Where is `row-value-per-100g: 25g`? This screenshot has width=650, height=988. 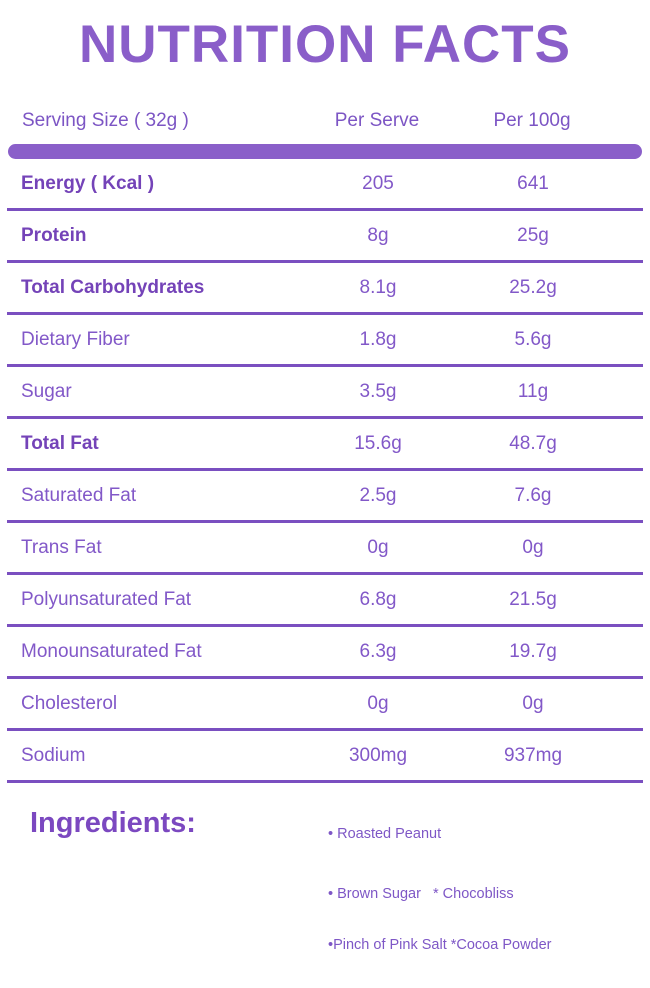 row-value-per-100g: 25g is located at coordinates (533, 235).